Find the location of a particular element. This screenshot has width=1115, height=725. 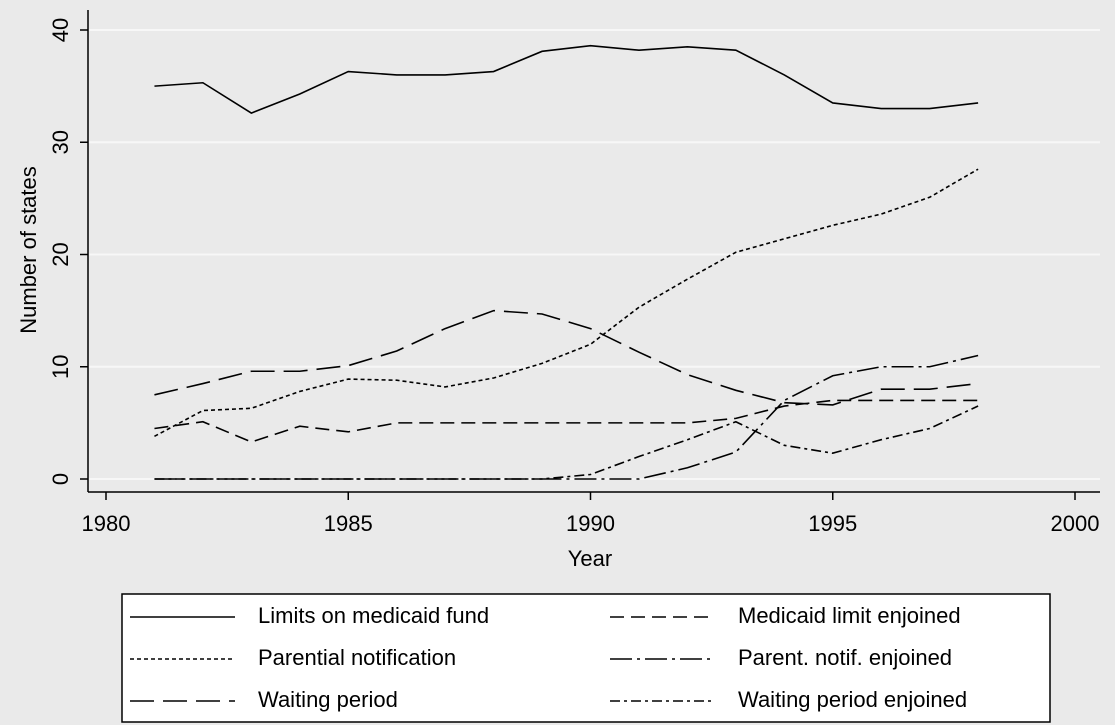

y-tick-label: 10 is located at coordinates (60, 367).